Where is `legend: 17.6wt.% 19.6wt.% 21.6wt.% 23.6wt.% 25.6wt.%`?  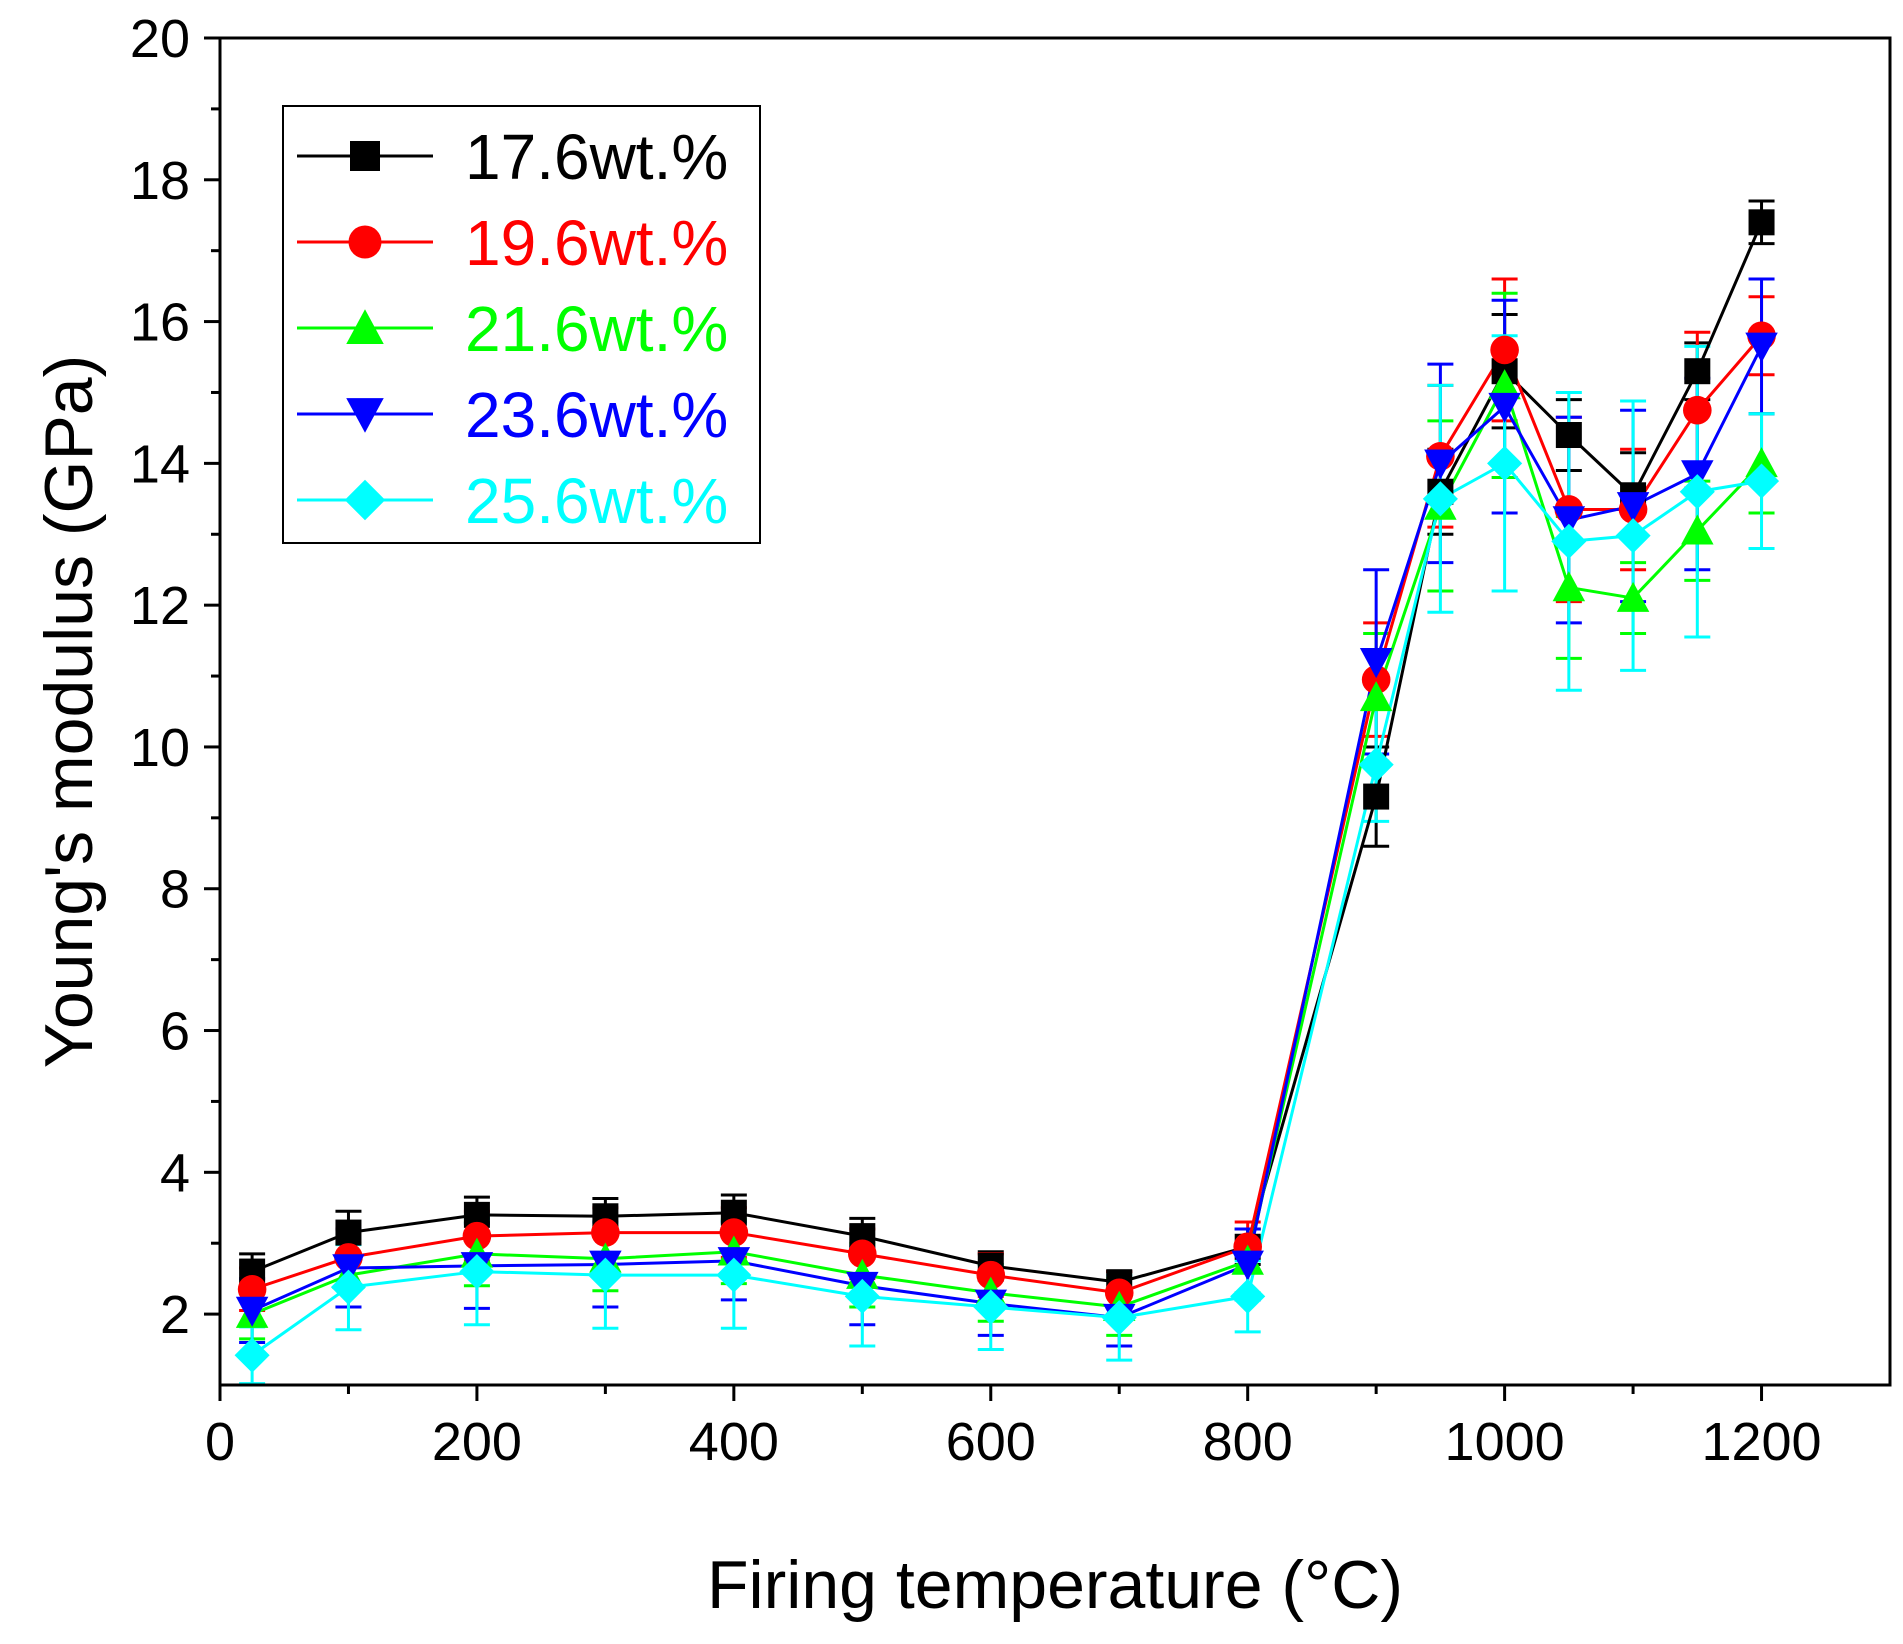
legend: 17.6wt.% 19.6wt.% 21.6wt.% 23.6wt.% 25.6wt.% is located at coordinates (521, 324).